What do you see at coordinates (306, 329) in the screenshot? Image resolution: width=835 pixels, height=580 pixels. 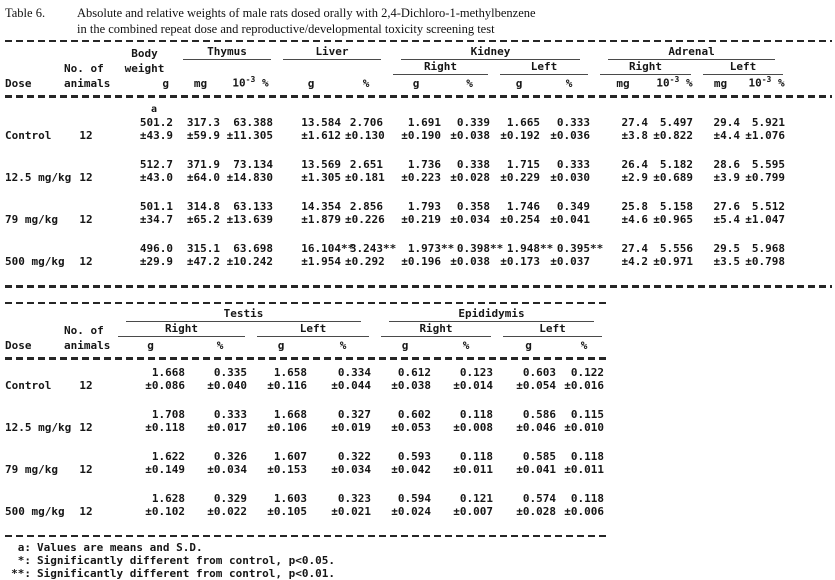 I see `side-header-row: No. of Right Left Right Left` at bounding box center [306, 329].